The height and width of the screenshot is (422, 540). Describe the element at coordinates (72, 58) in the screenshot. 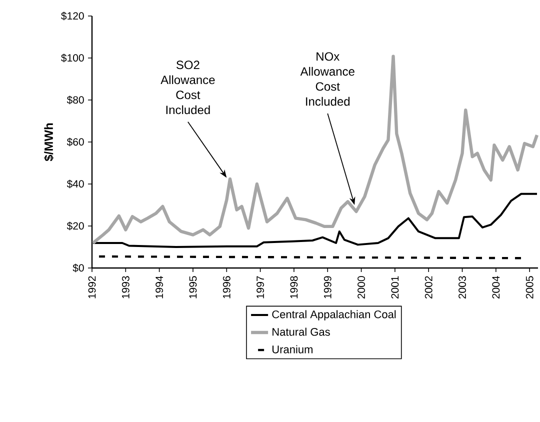

I see `y-tick-label: $100` at that location.